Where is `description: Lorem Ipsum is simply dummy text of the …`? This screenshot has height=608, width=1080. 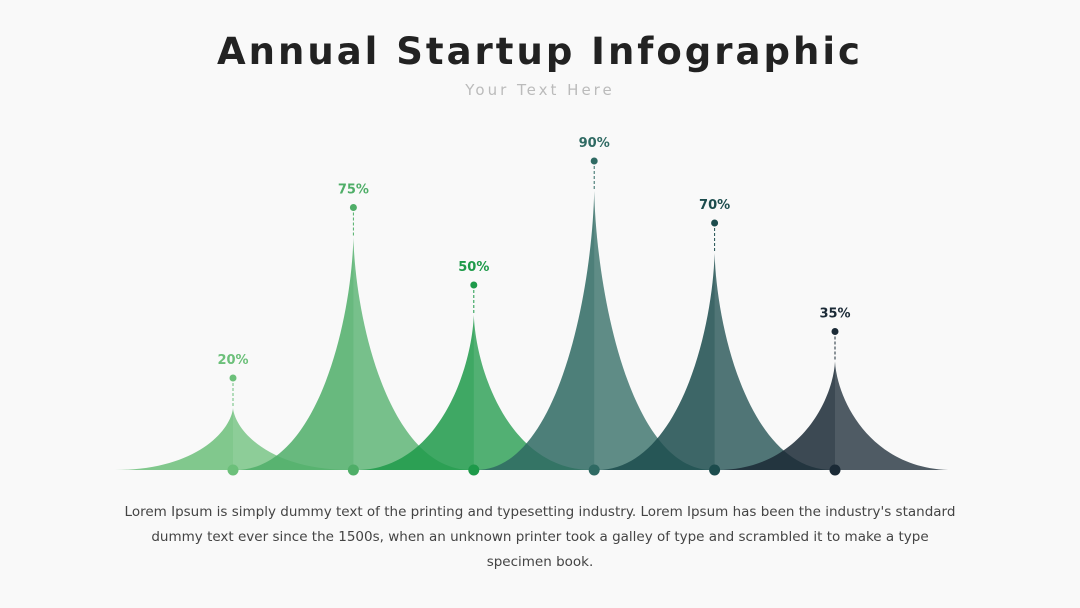 description: Lorem Ipsum is simply dummy text of the … is located at coordinates (540, 537).